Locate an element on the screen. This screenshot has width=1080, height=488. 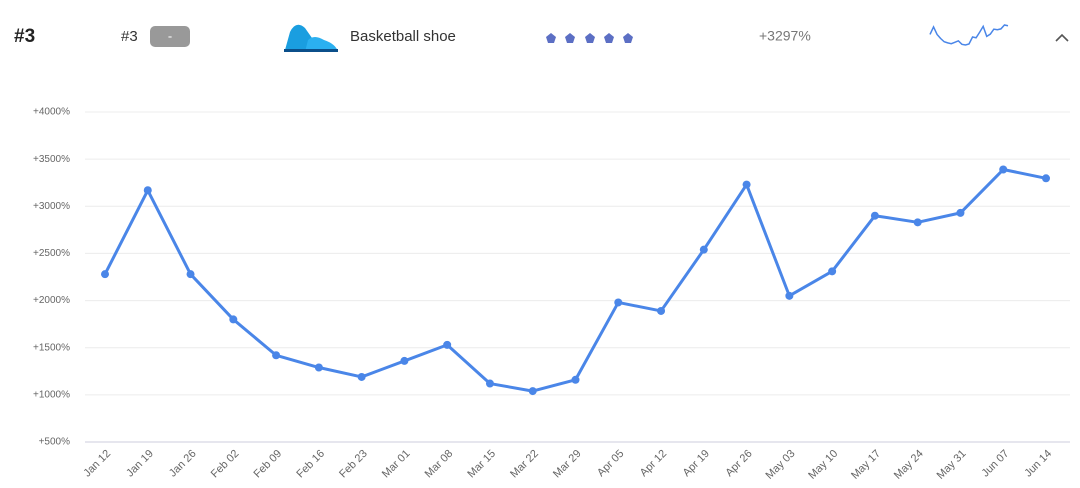
x-tick-label: Mar 01 is located at coordinates (396, 464).